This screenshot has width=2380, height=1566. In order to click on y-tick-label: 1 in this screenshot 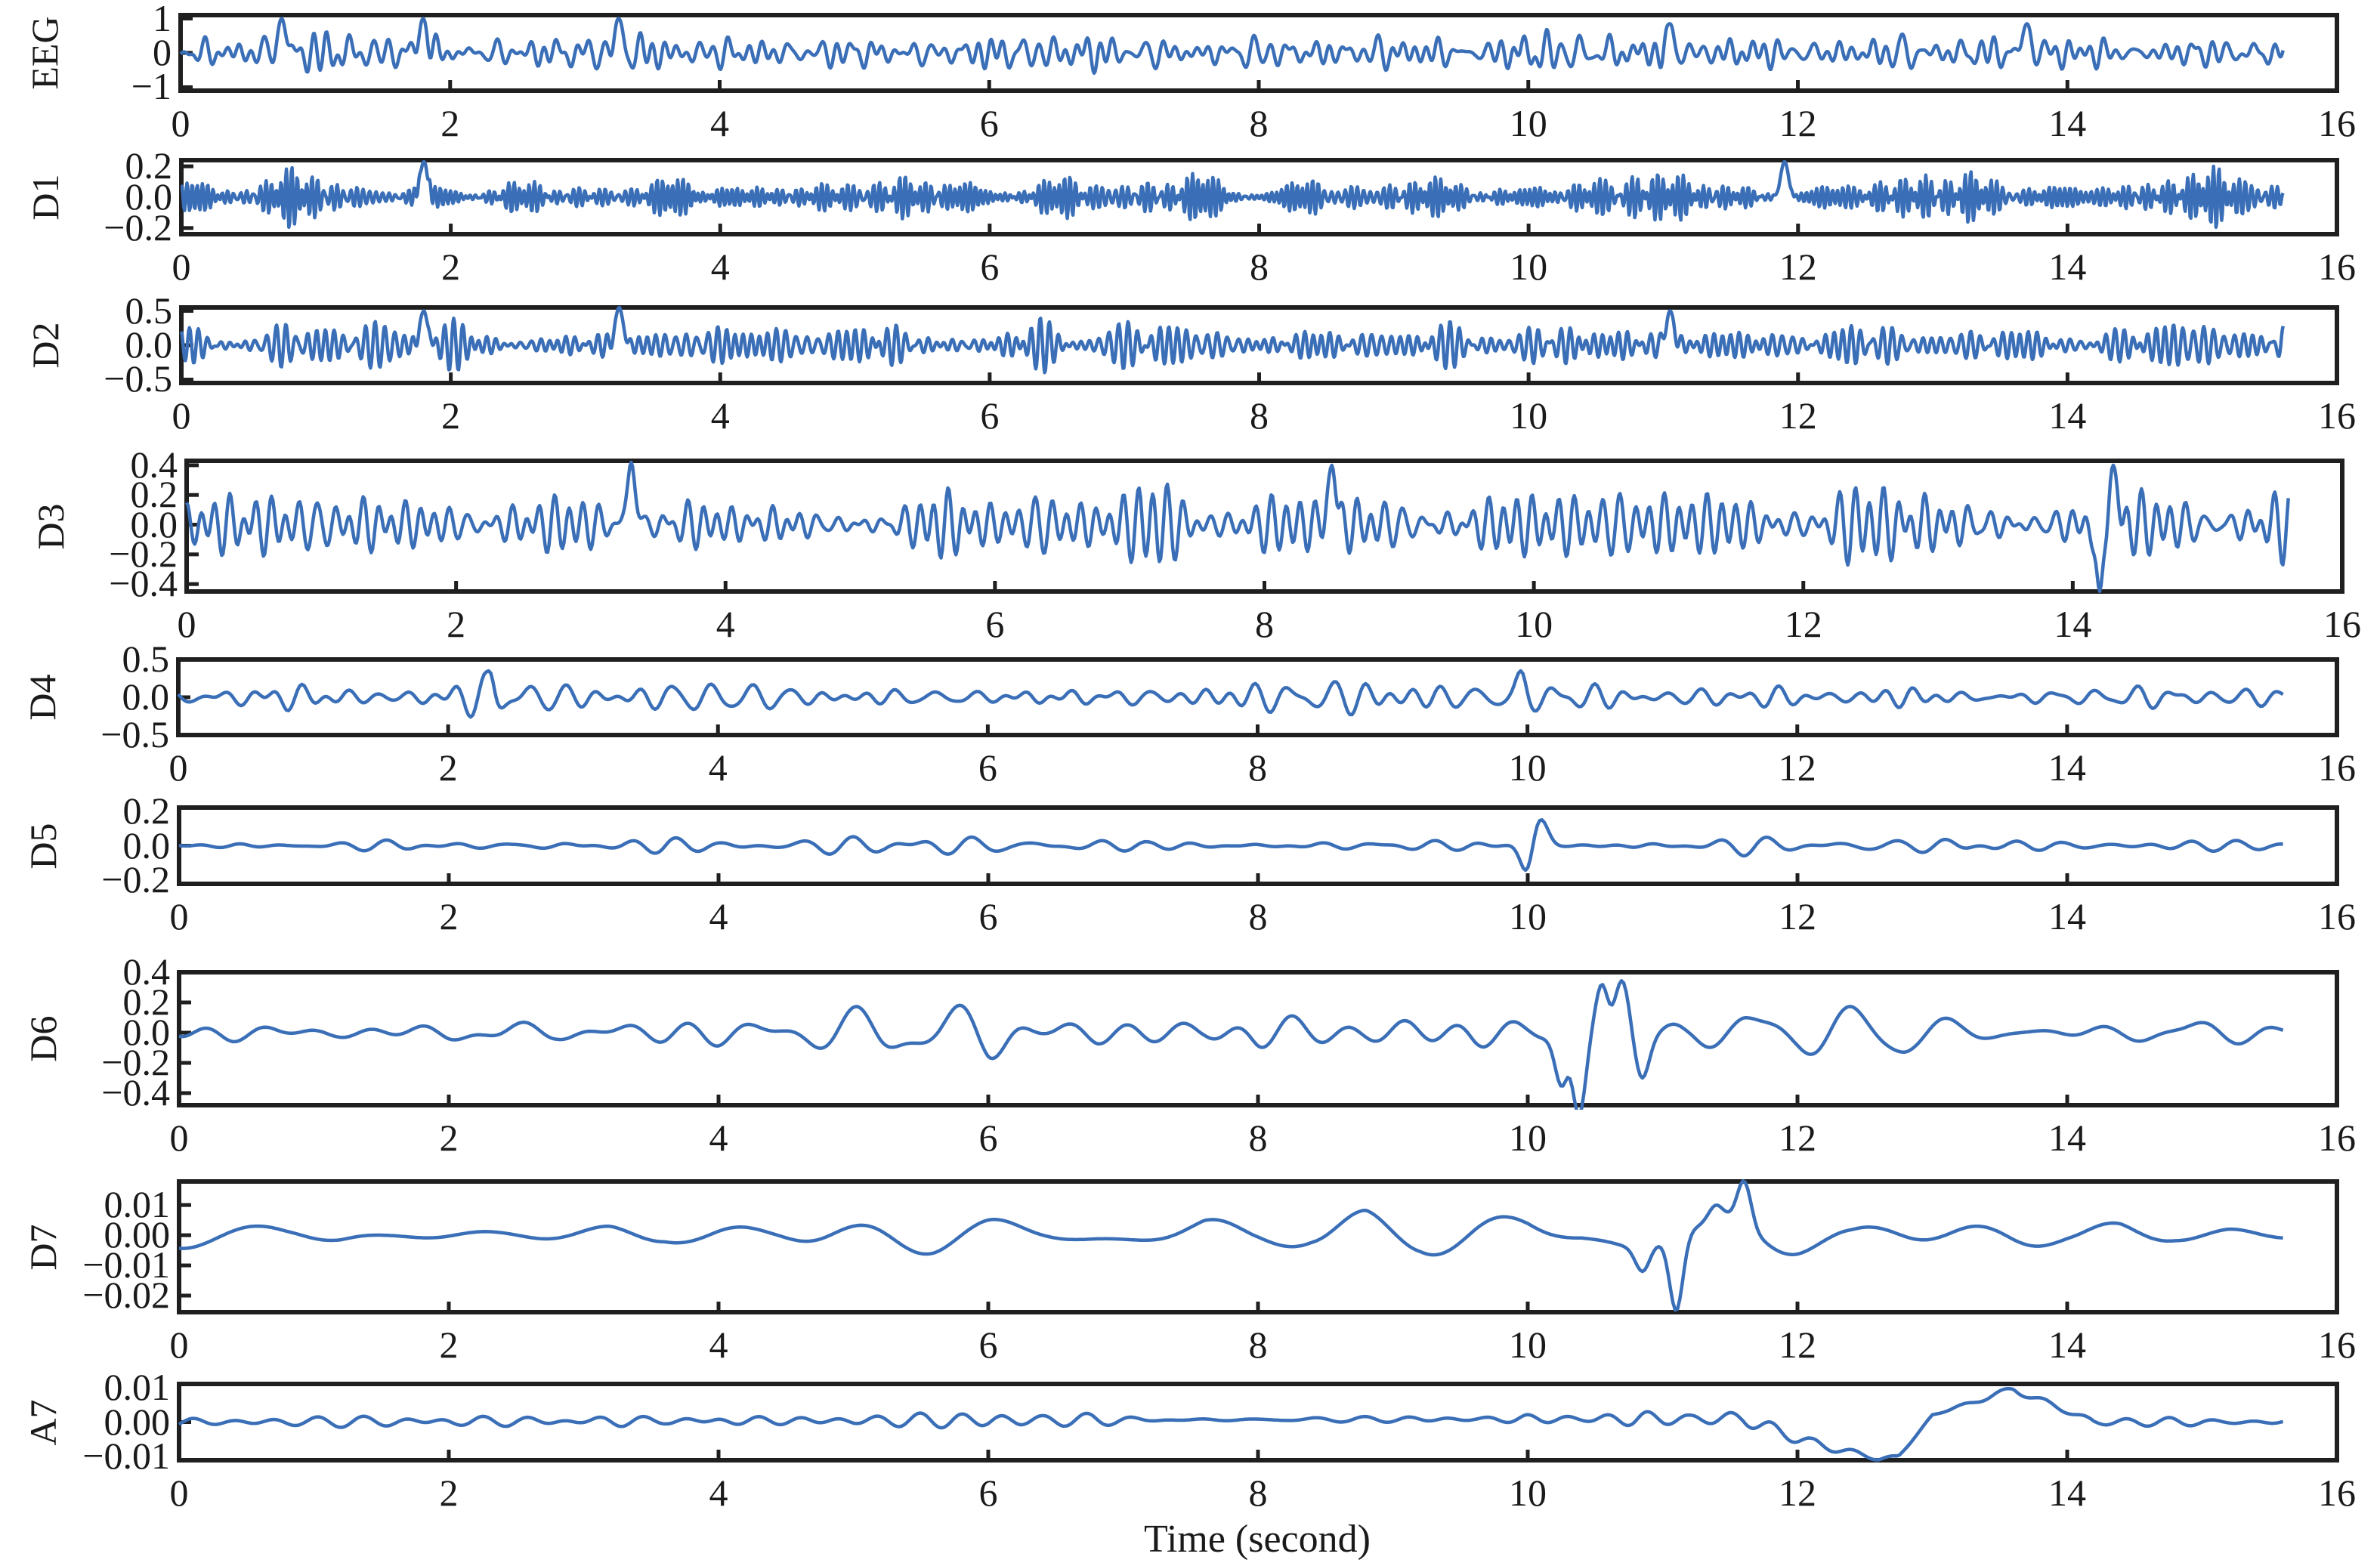, I will do `click(162, 20)`.